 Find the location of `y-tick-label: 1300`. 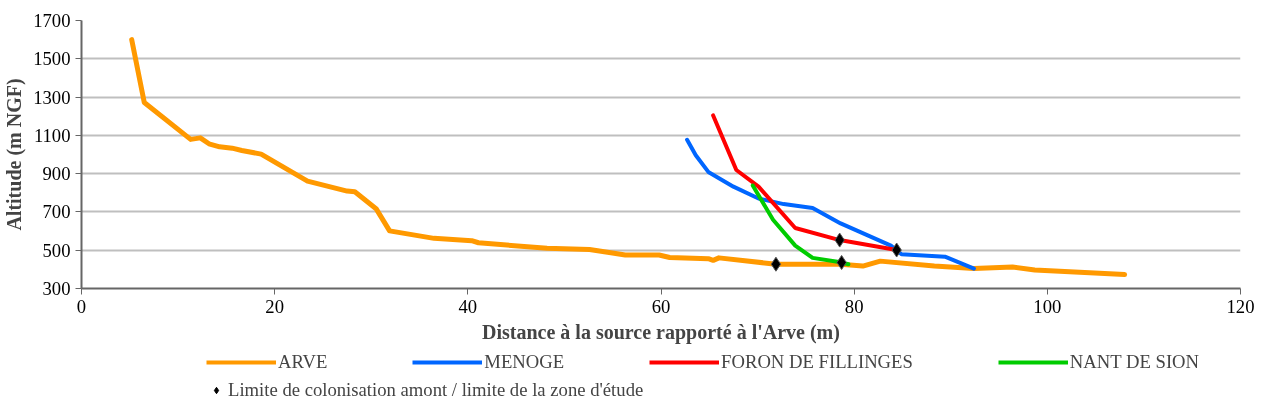

y-tick-label: 1300 is located at coordinates (52, 97).